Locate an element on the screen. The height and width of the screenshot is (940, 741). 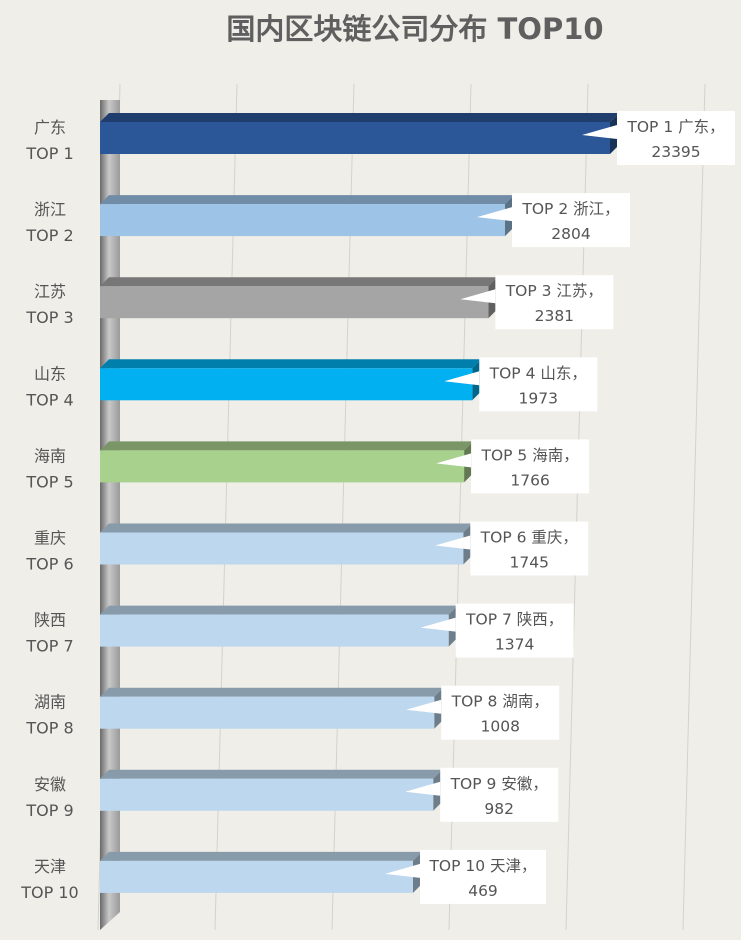
rank-label: TOP 9 is located at coordinates (49, 810).